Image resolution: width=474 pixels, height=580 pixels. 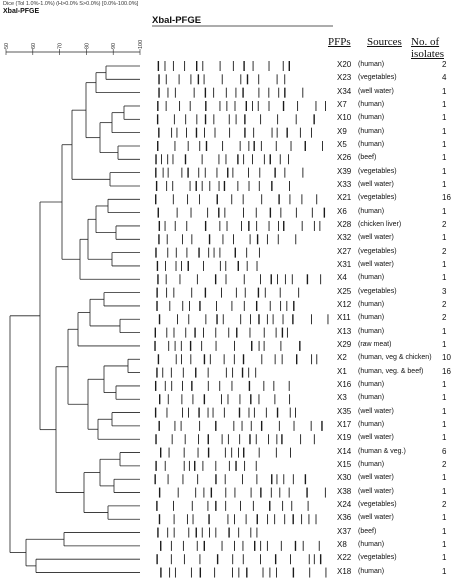 What do you see at coordinates (367, 158) in the screenshot?
I see `source-label: (beef)` at bounding box center [367, 158].